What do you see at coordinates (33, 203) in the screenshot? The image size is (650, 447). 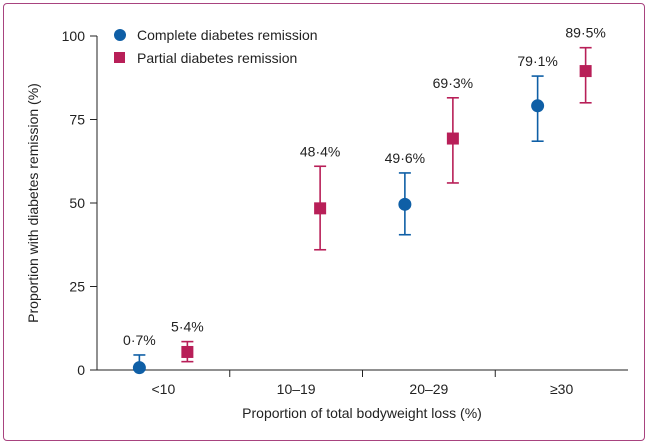 I see `y-axis-title: Proportion with diabetes remission (%)` at bounding box center [33, 203].